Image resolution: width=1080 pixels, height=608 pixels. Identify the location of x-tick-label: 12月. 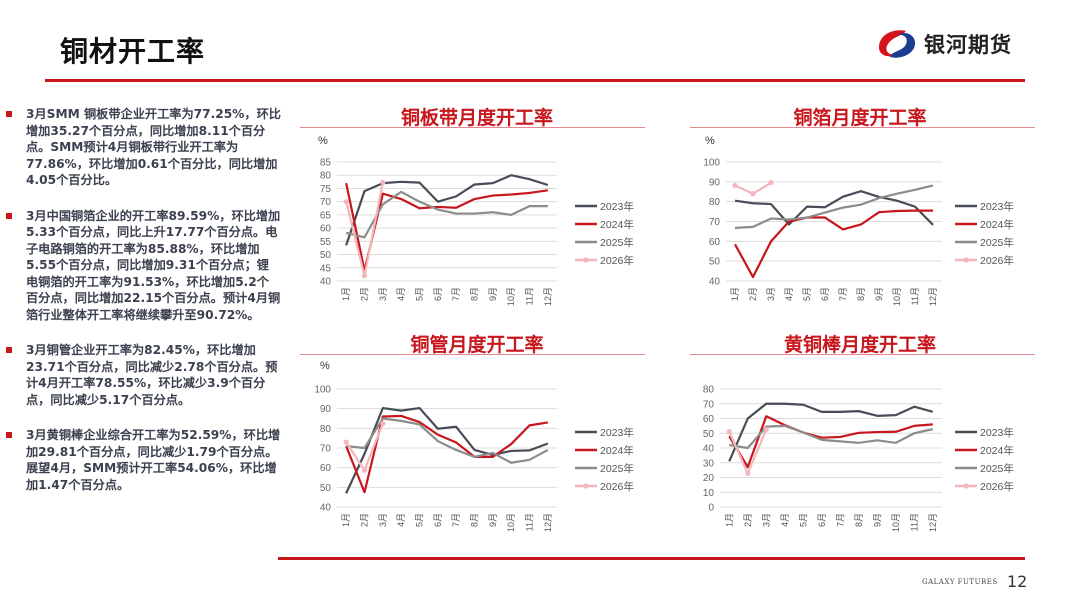
(933, 296).